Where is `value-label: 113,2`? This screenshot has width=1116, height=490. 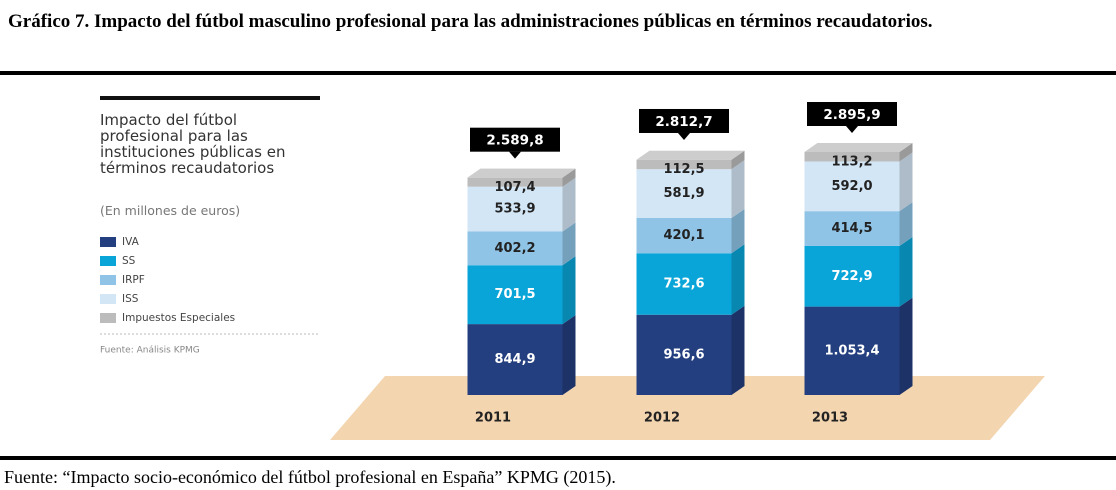
value-label: 113,2 is located at coordinates (851, 161).